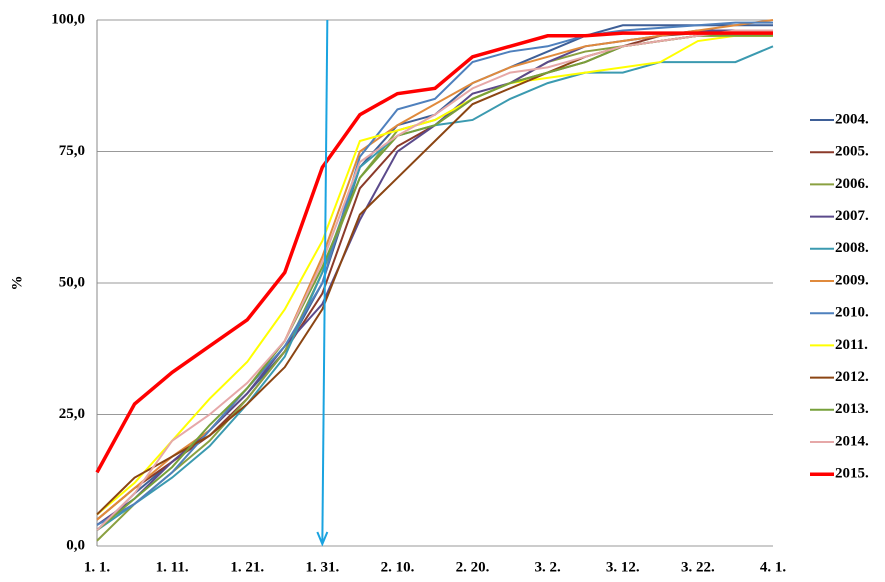 Image resolution: width=885 pixels, height=582 pixels. Describe the element at coordinates (72, 151) in the screenshot. I see `y-tick-label: 75,0` at that location.